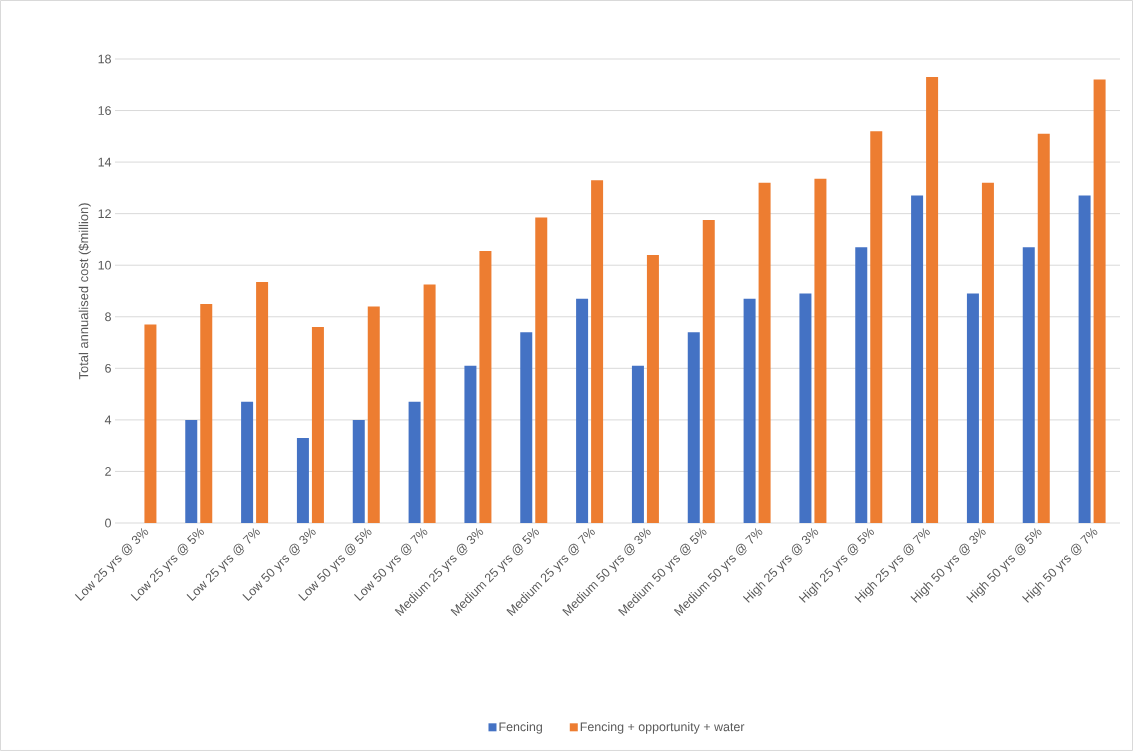 The height and width of the screenshot is (751, 1133). I want to click on y-tick-label: 0, so click(108, 523).